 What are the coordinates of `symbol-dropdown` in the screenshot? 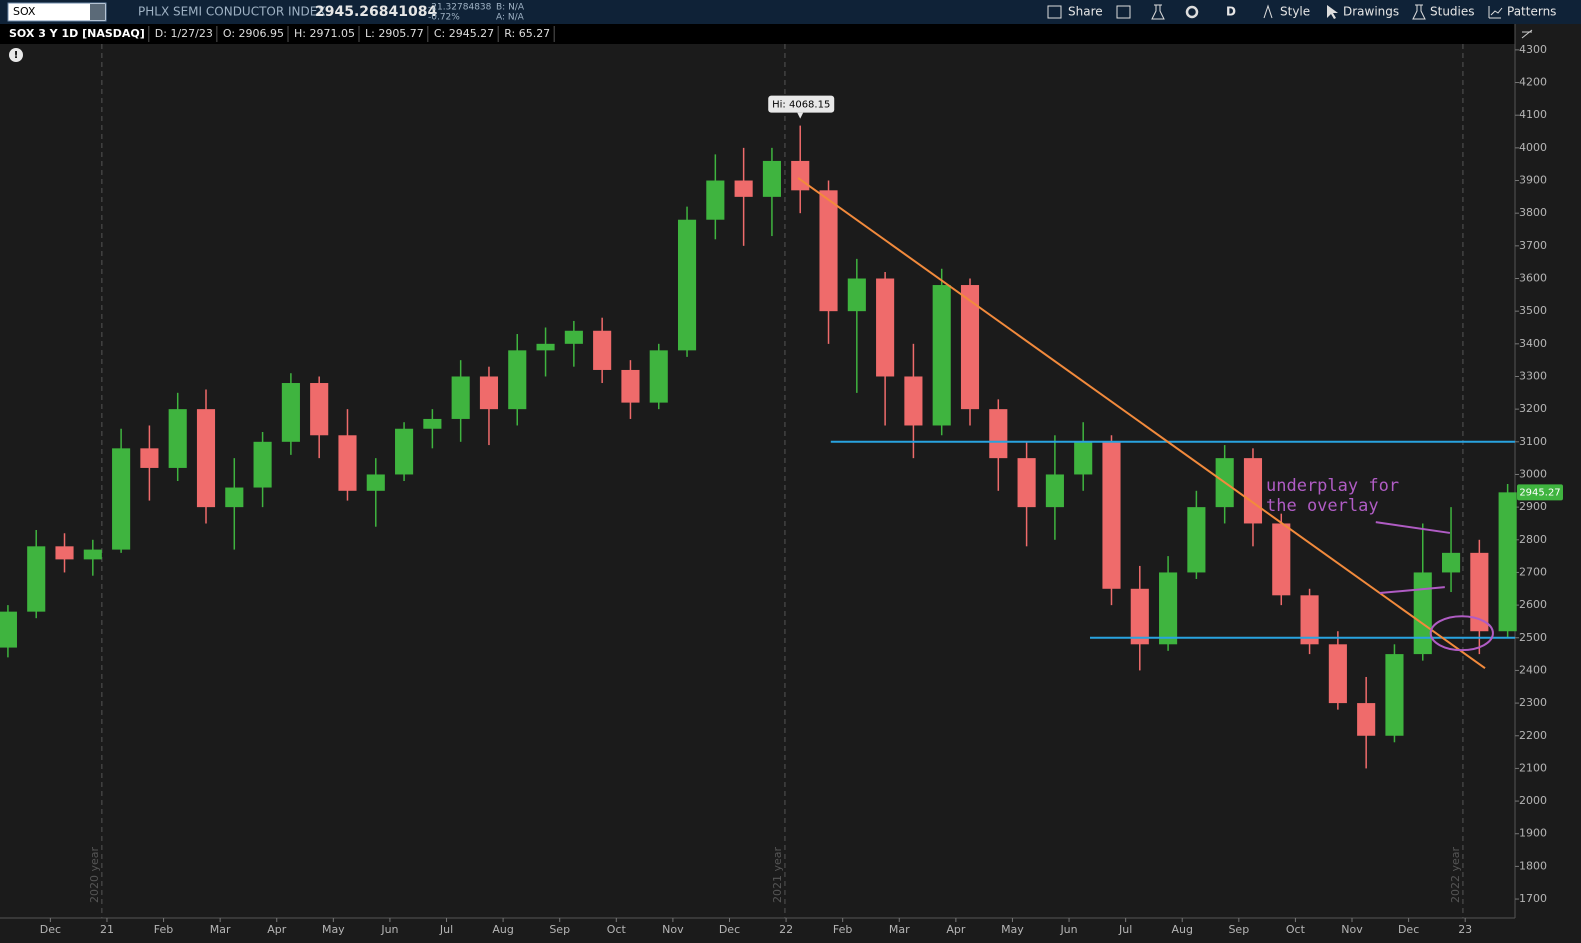 It's located at (97, 12).